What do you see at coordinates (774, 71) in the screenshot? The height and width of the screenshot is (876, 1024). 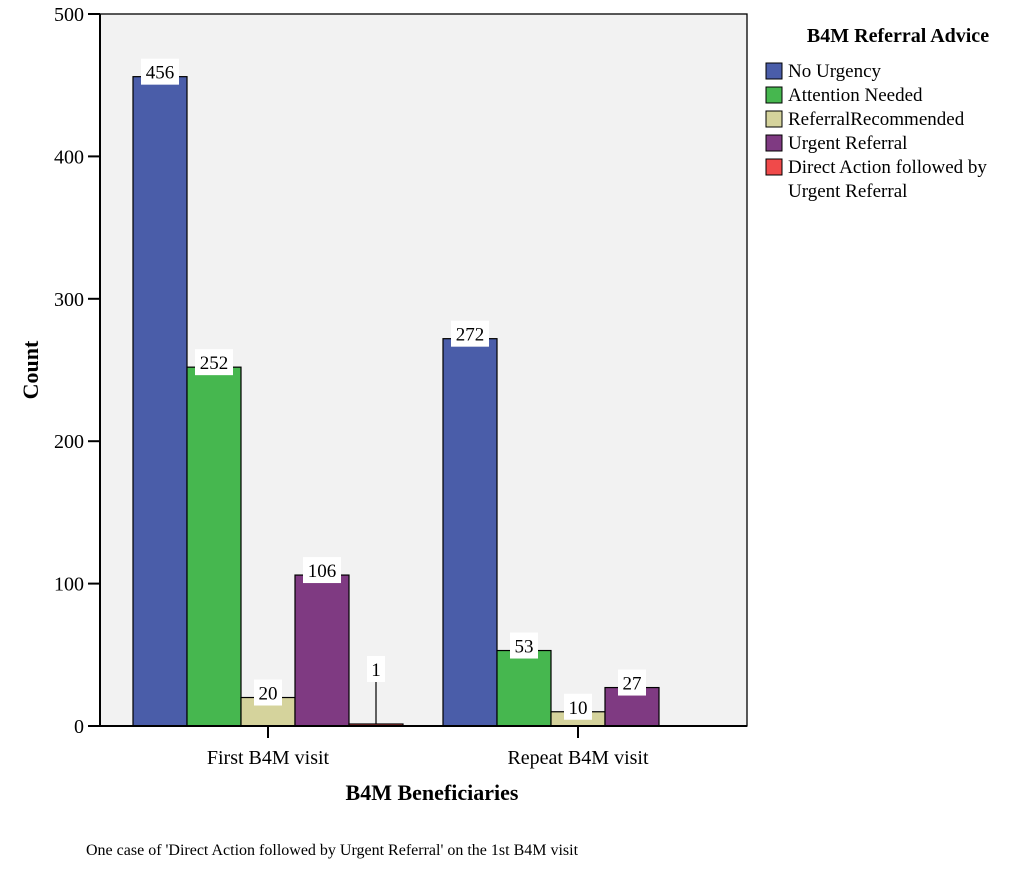 I see `legend-swatch-no-urgency` at bounding box center [774, 71].